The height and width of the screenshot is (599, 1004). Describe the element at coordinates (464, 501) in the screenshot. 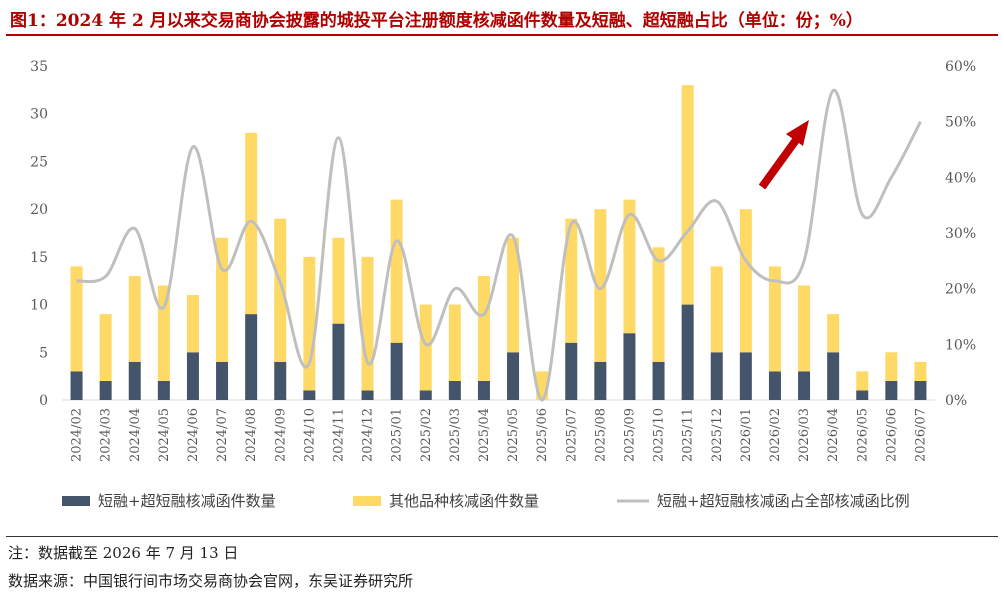

I see `legend-label: 其他品种核减函件数量` at that location.